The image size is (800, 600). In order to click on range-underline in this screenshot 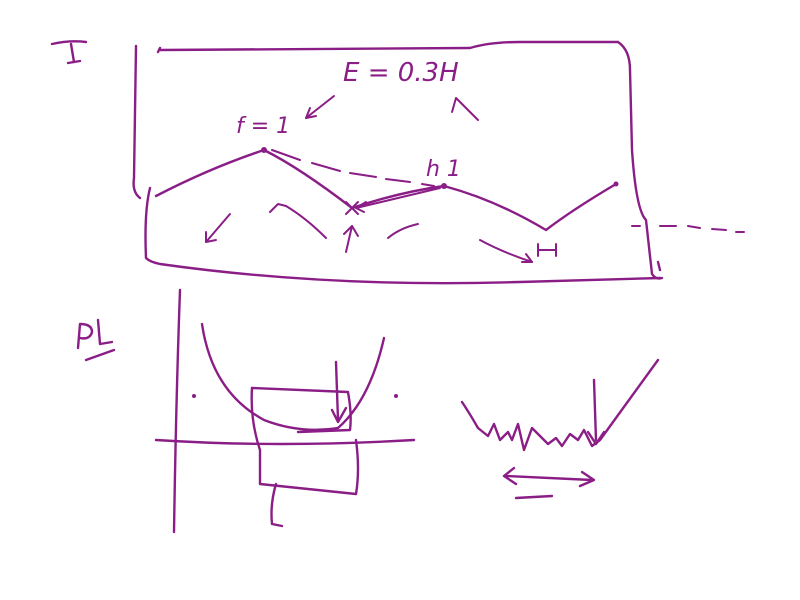, I will do `click(534, 497)`.